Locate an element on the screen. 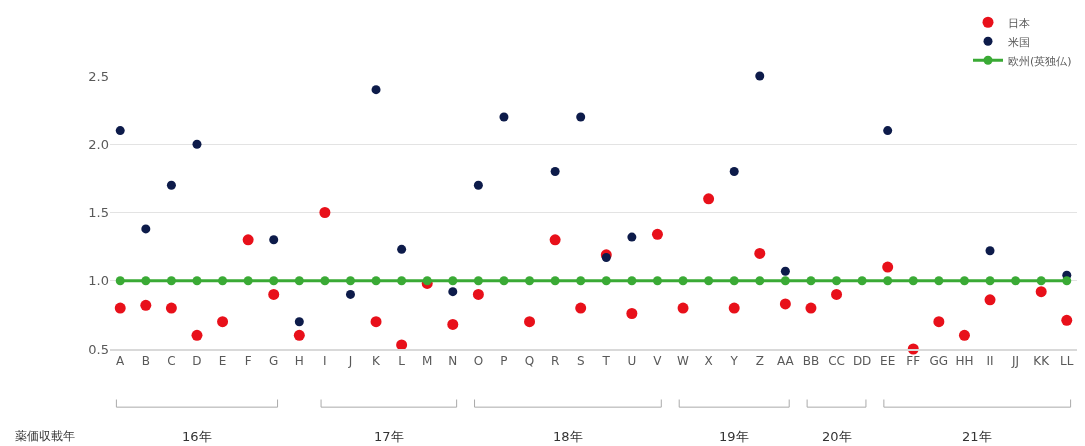  x-tick-label: F is located at coordinates (248, 361).